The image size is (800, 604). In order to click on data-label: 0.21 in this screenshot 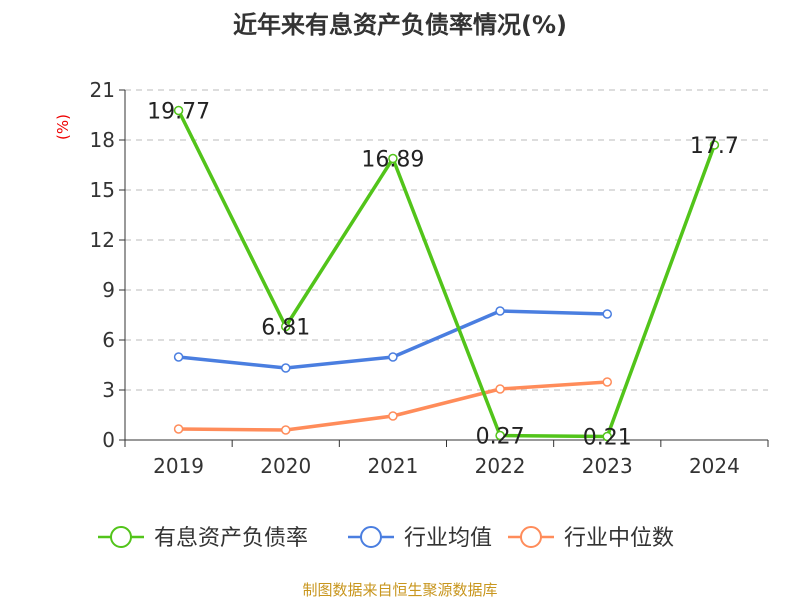, I will do `click(607, 438)`.